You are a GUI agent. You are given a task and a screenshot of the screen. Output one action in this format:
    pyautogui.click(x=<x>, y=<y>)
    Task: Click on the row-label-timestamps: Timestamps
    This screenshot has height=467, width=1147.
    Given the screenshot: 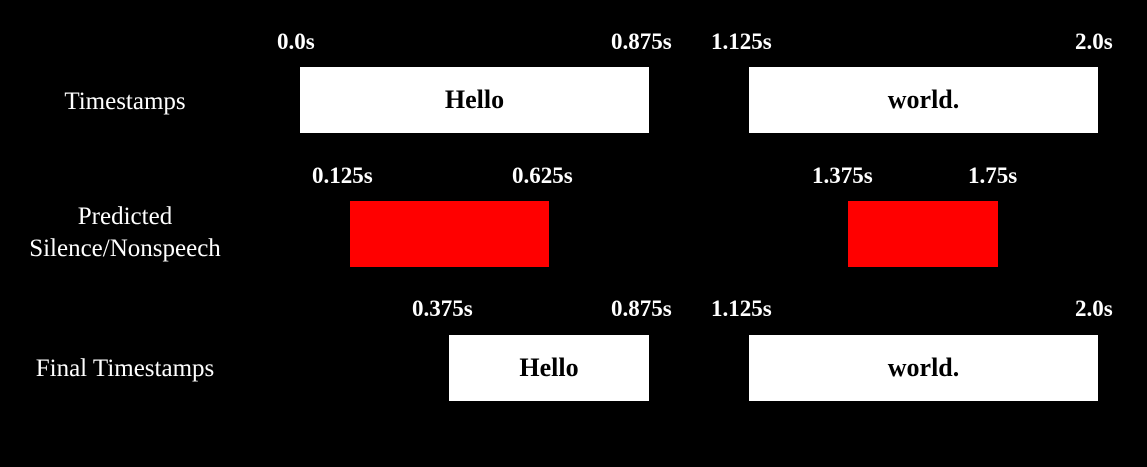 What is the action you would take?
    pyautogui.click(x=125, y=101)
    